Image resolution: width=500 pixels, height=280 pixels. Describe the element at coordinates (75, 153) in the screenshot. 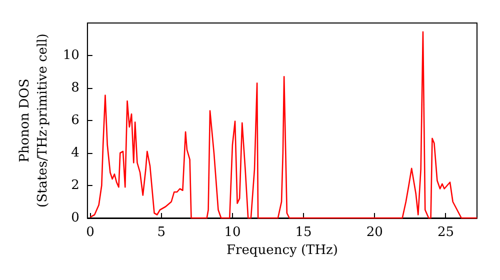

I see `y-tick-label: 4` at that location.